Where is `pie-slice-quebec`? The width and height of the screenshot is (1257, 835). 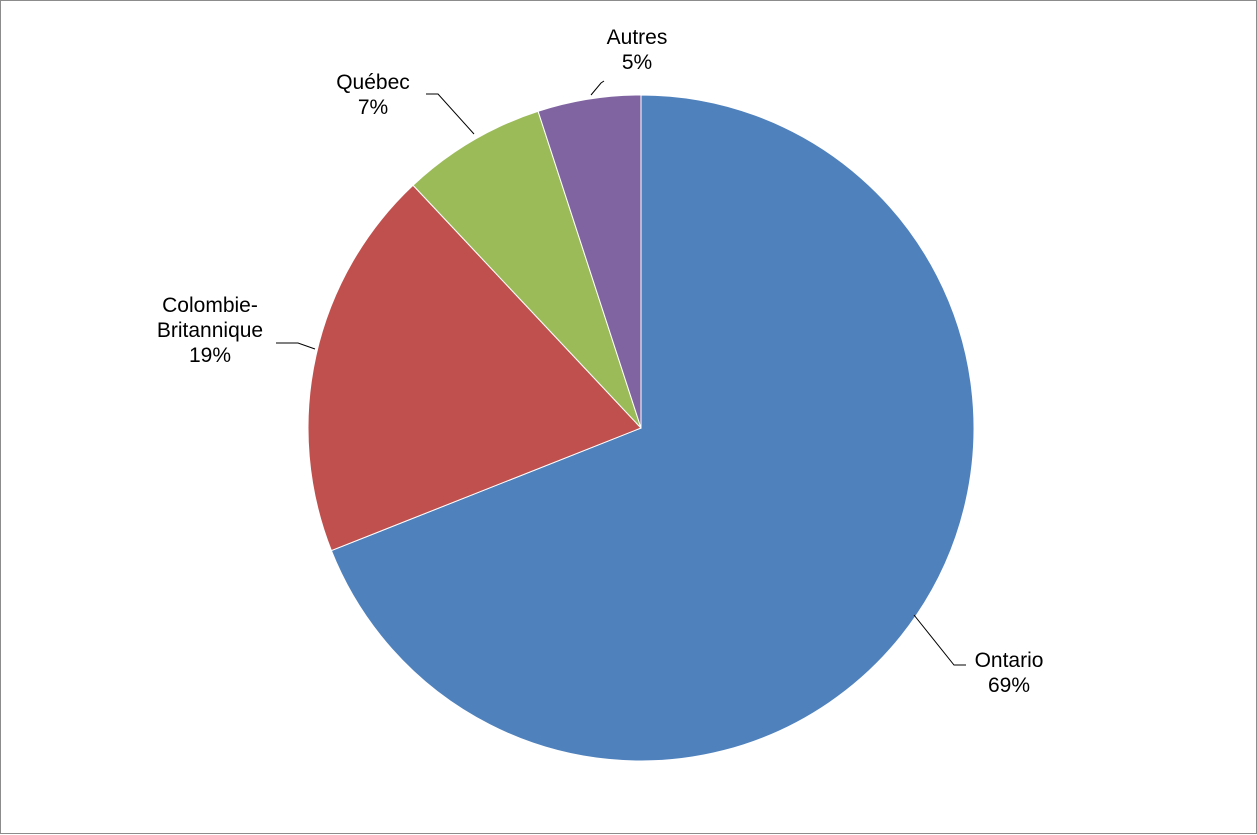
pie-slice-quebec is located at coordinates (527, 269).